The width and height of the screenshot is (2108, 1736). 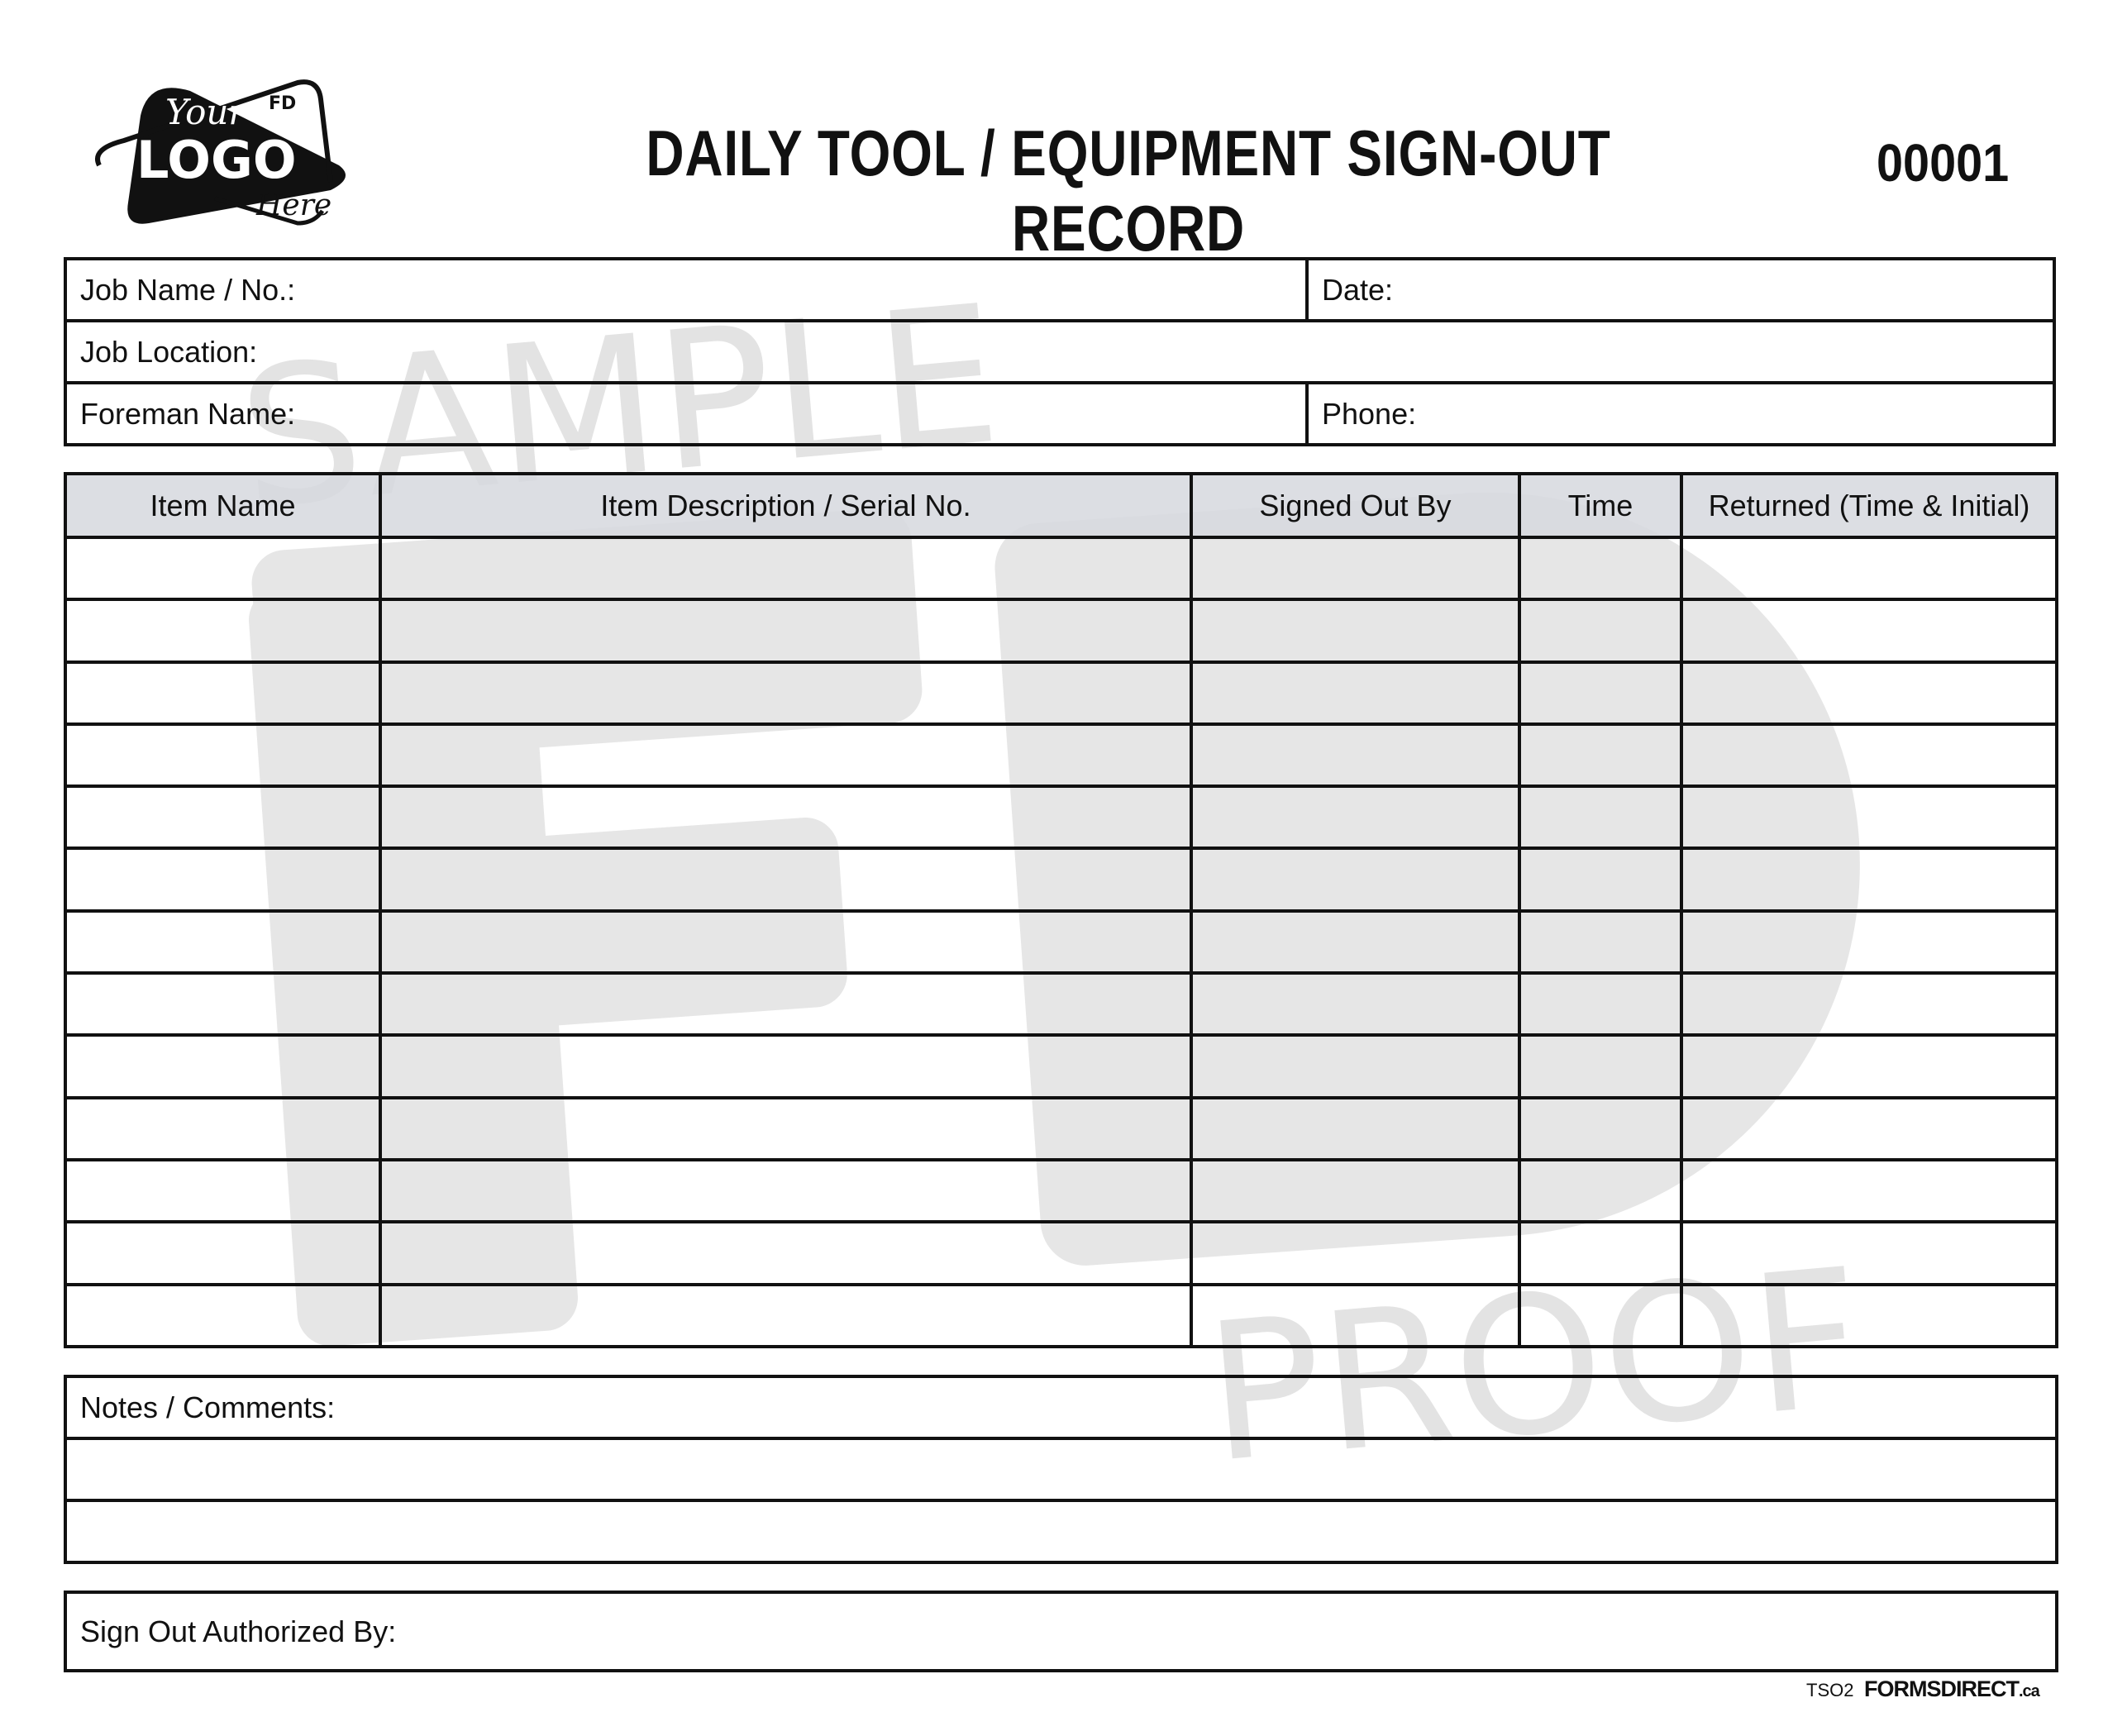 What do you see at coordinates (686, 413) in the screenshot?
I see `foreman-name-field: Foreman Name:` at bounding box center [686, 413].